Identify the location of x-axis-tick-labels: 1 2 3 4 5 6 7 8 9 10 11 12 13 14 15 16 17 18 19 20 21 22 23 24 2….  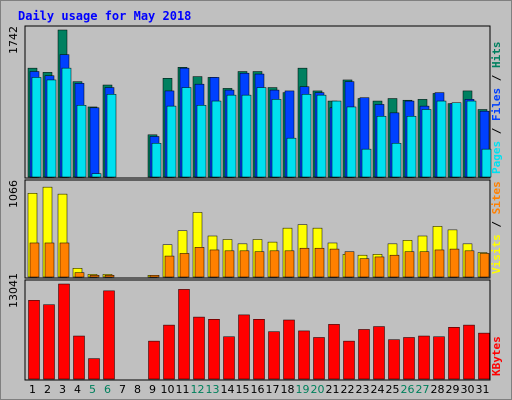
(259, 389).